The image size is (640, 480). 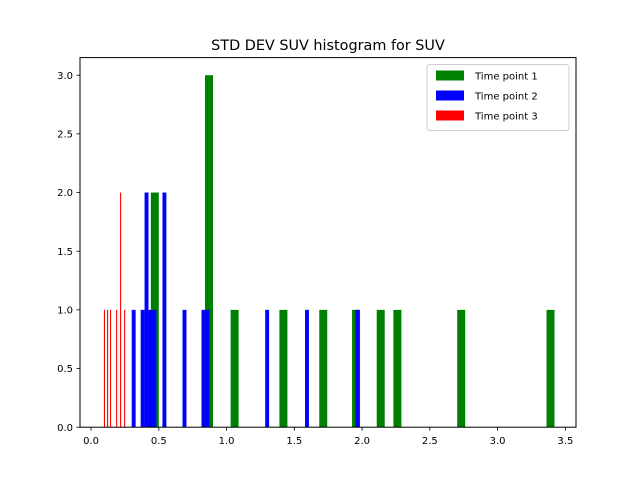 I want to click on x-tick-label: 2.5, so click(x=430, y=441).